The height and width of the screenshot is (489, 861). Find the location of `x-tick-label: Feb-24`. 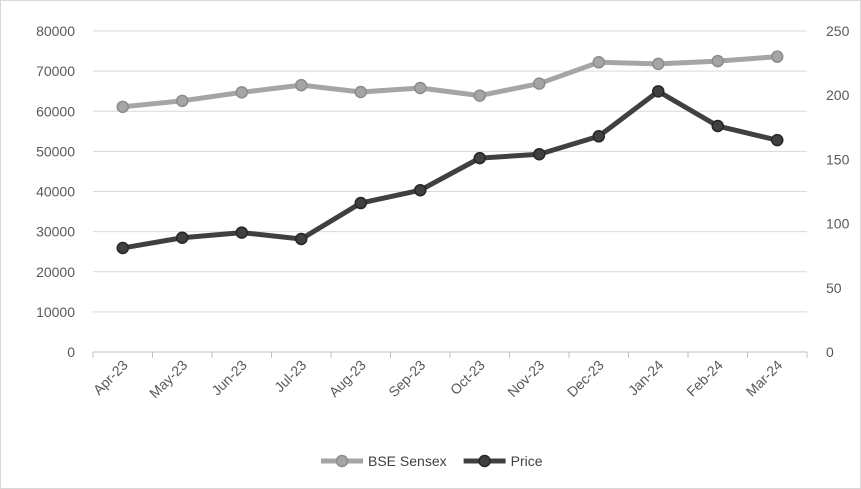

x-tick-label: Feb-24 is located at coordinates (704, 378).